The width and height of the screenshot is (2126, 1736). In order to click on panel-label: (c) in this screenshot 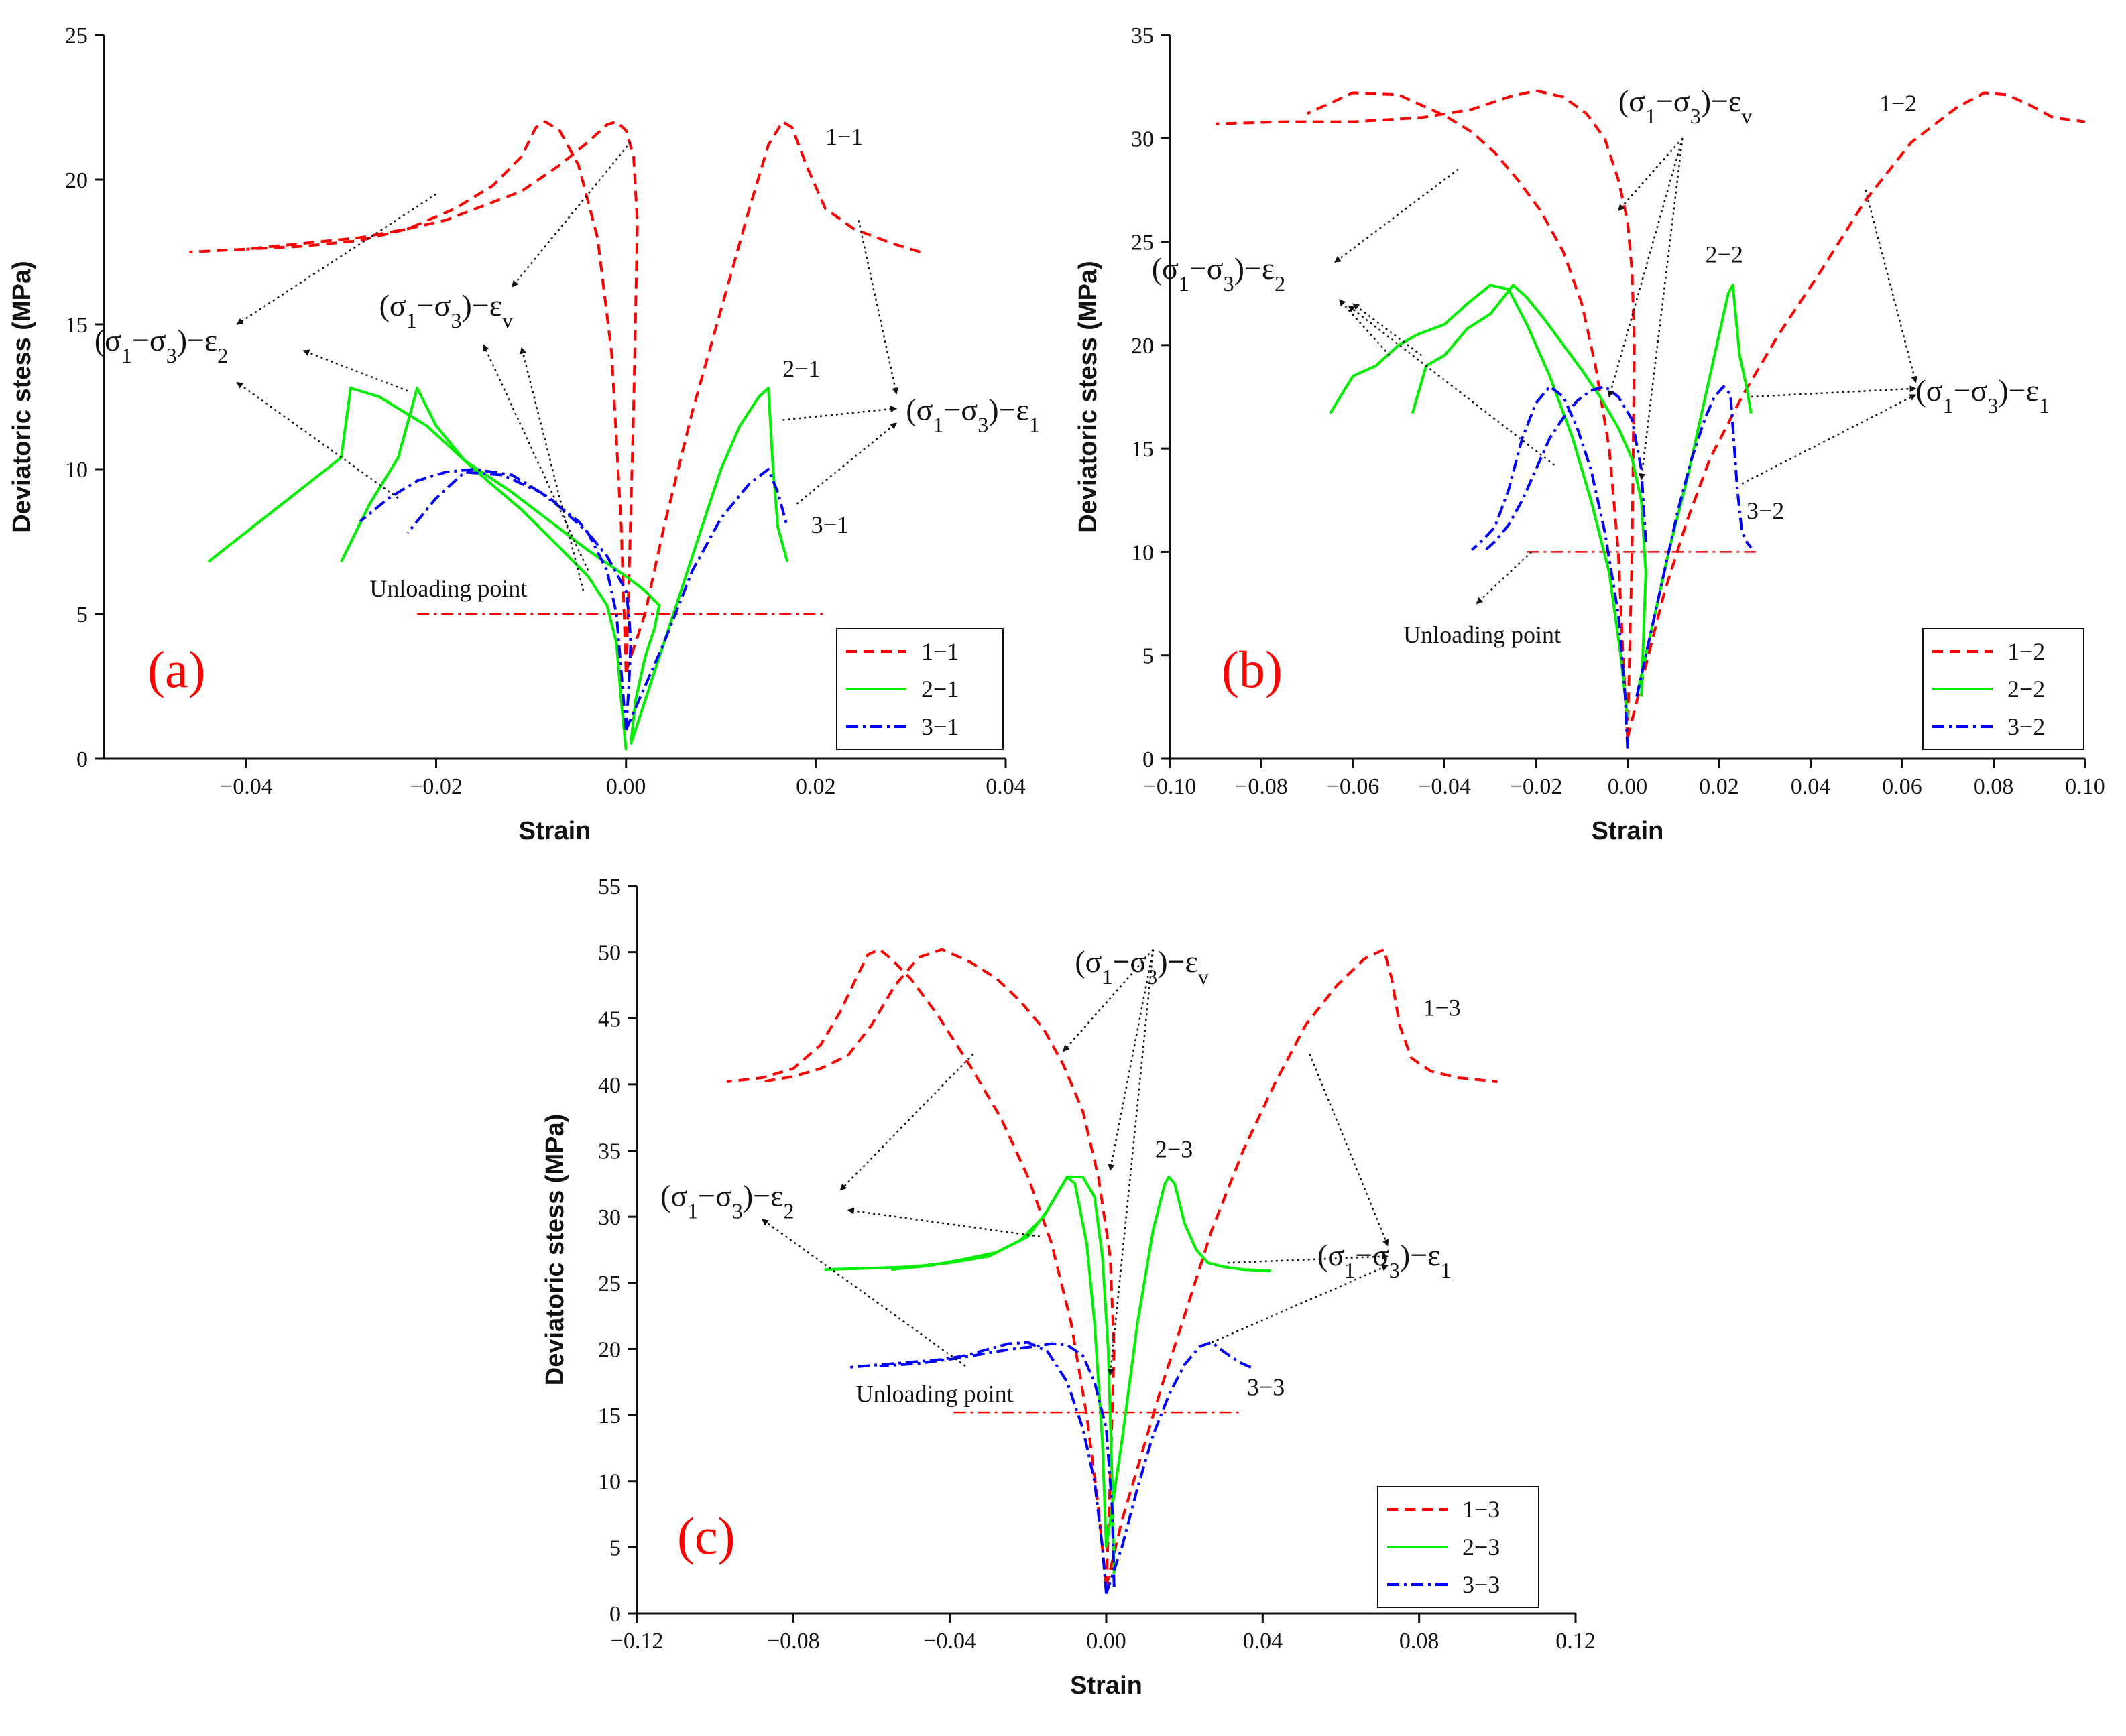, I will do `click(706, 1536)`.